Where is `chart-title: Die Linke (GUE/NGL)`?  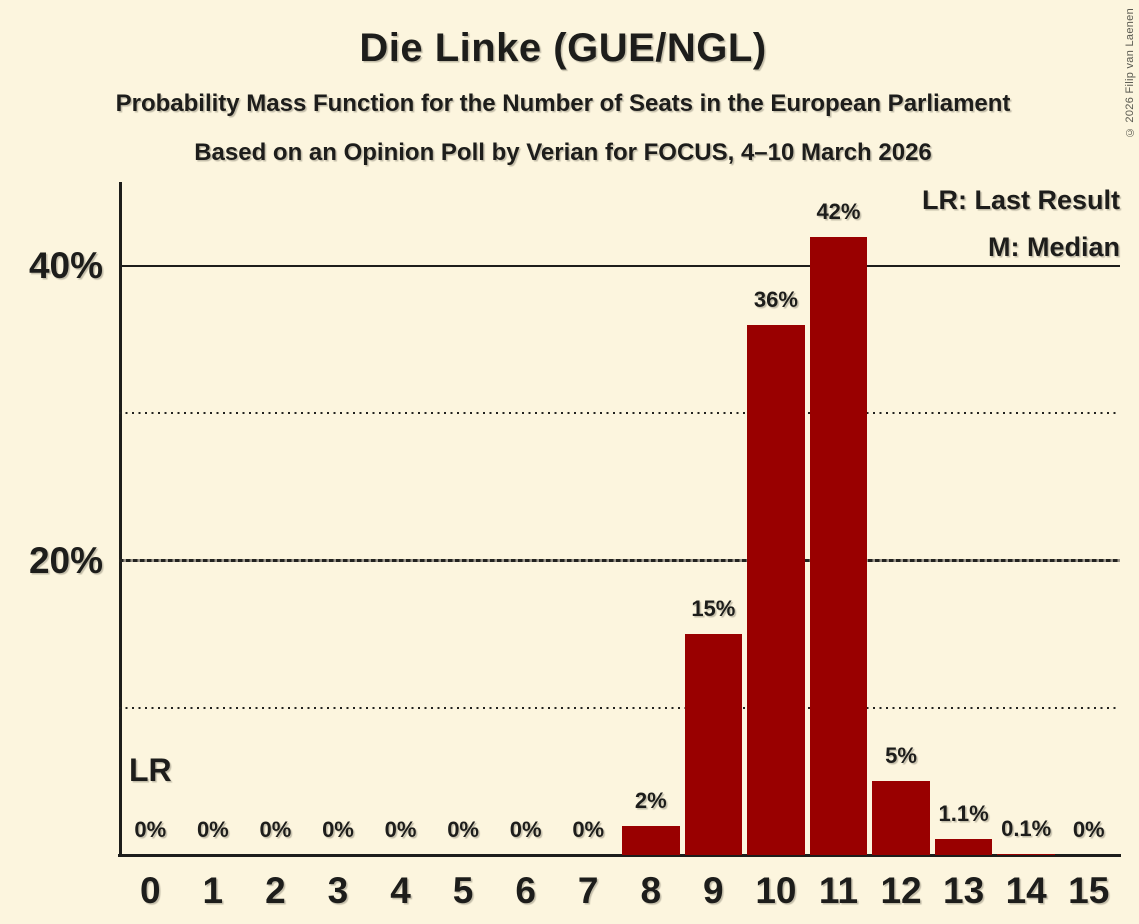 chart-title: Die Linke (GUE/NGL) is located at coordinates (563, 48).